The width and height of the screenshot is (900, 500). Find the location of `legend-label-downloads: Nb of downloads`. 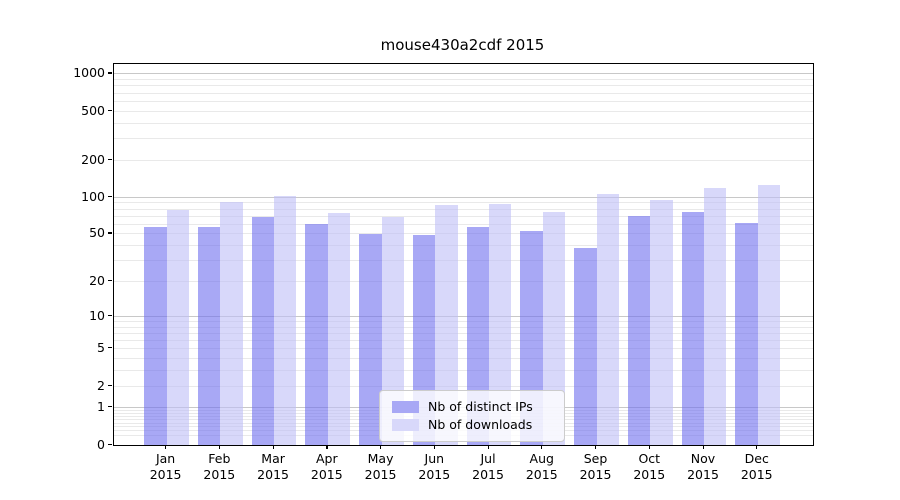

legend-label-downloads: Nb of downloads is located at coordinates (480, 424).